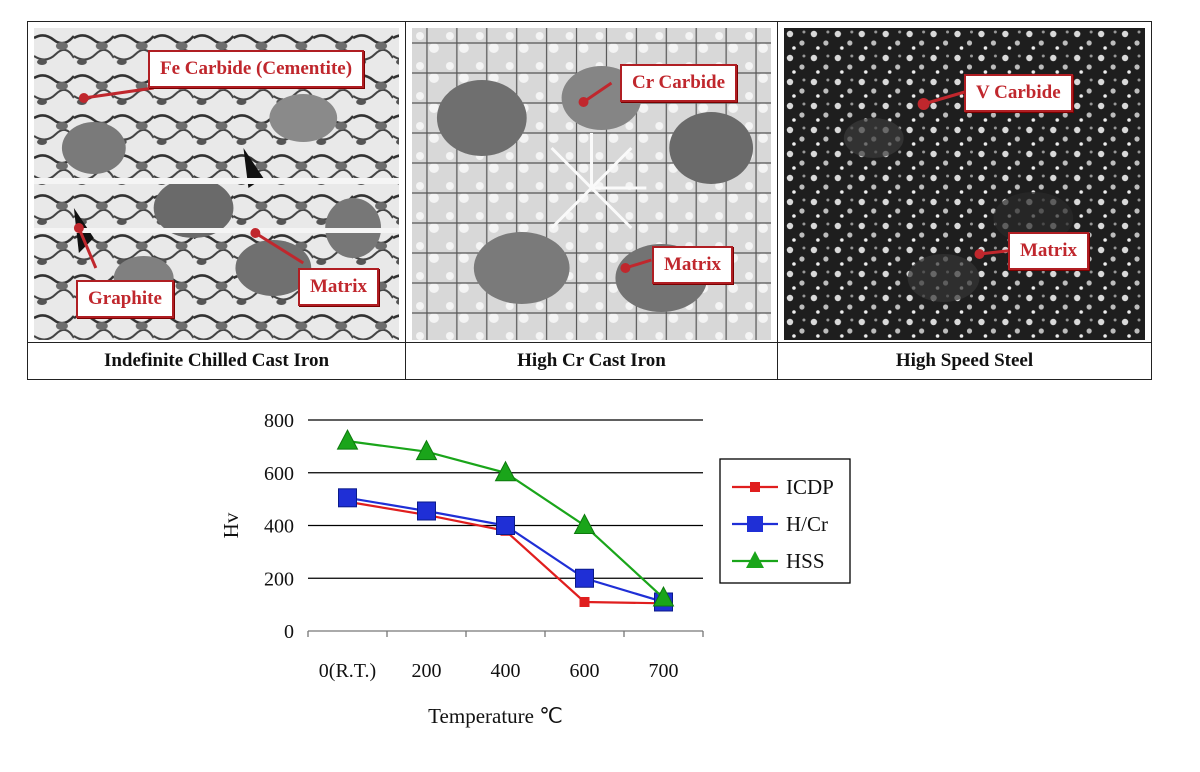  I want to click on legend-box, so click(785, 521).